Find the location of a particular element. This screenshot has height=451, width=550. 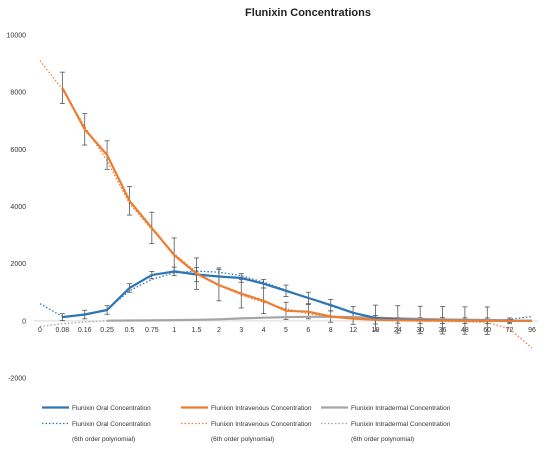

x-tick-label: 1 is located at coordinates (174, 330).